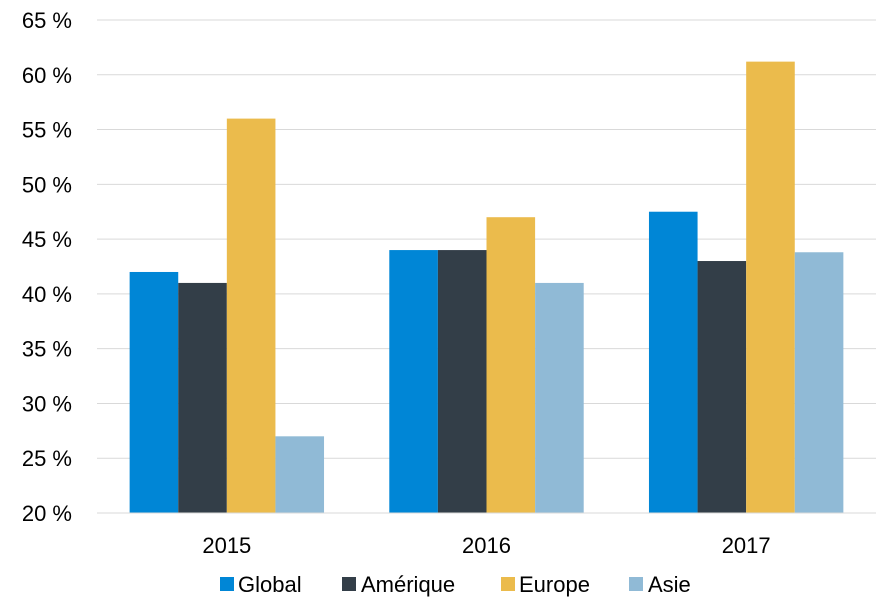  Describe the element at coordinates (227, 584) in the screenshot. I see `legend-swatch-global` at that location.